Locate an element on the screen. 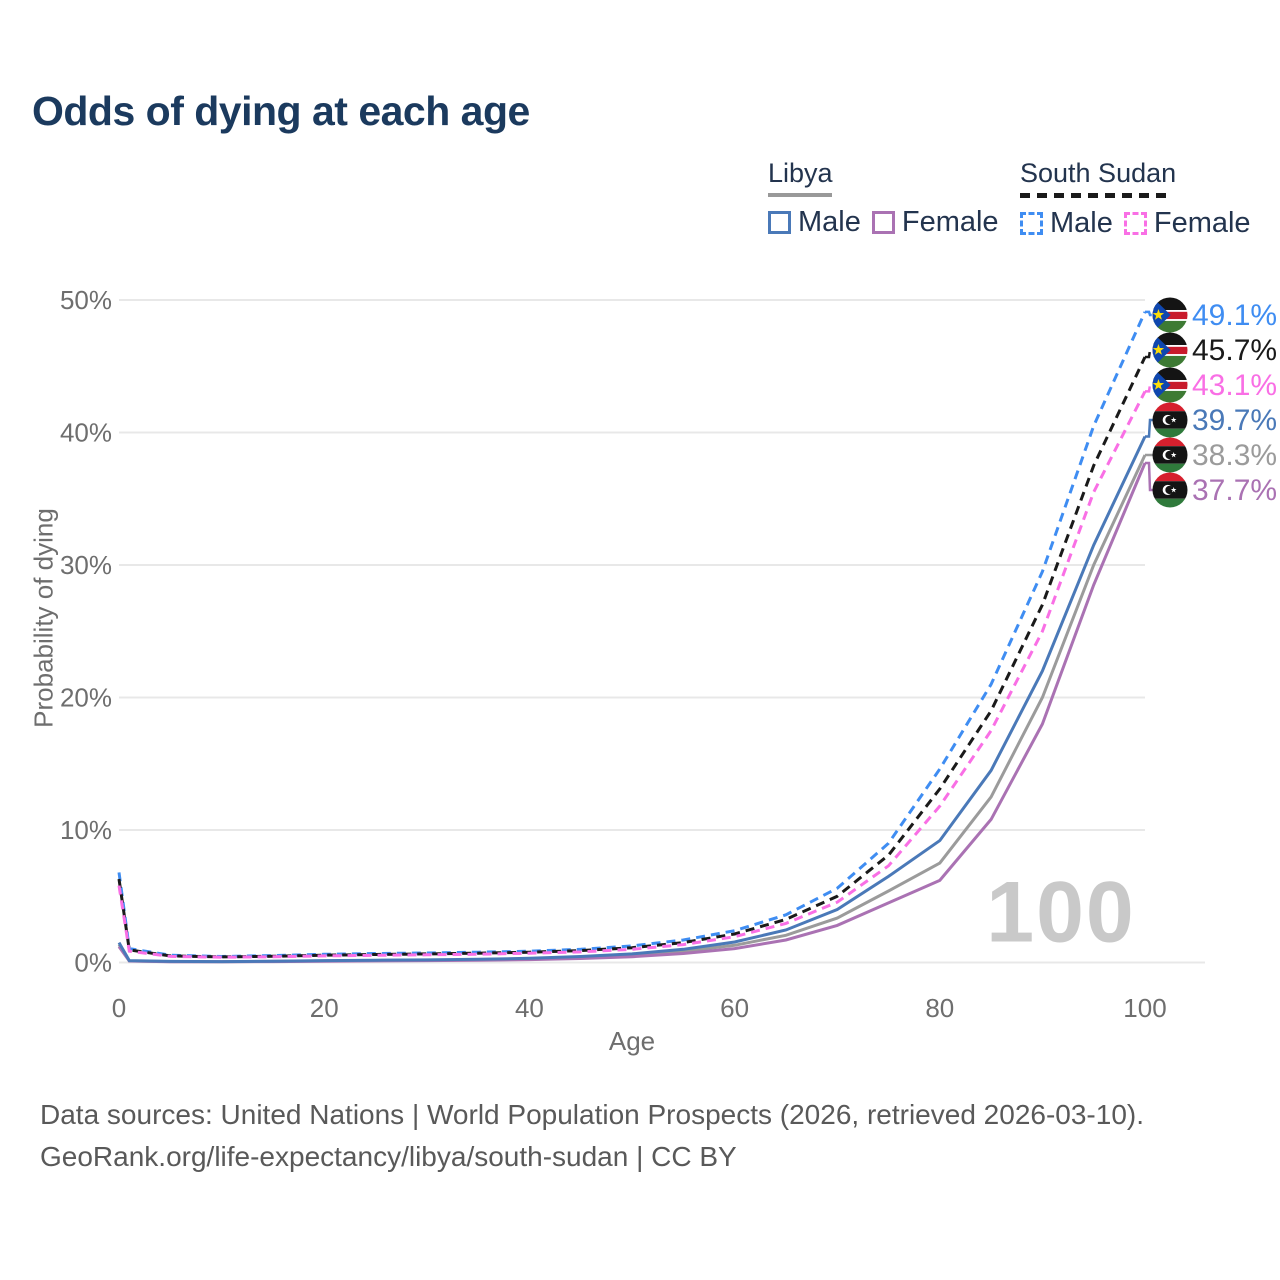  y-tick-label: 30% is located at coordinates (86, 565).